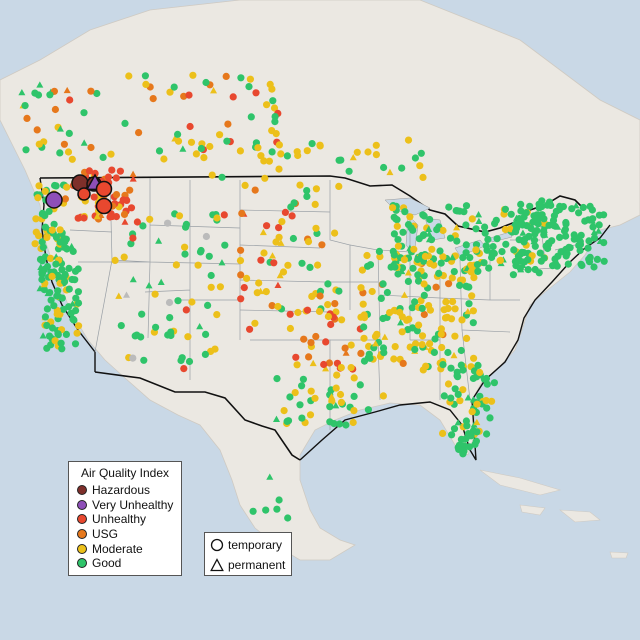 The height and width of the screenshot is (640, 640). What do you see at coordinates (125, 563) in the screenshot?
I see `aqi-legend-item-good: Good` at bounding box center [125, 563].